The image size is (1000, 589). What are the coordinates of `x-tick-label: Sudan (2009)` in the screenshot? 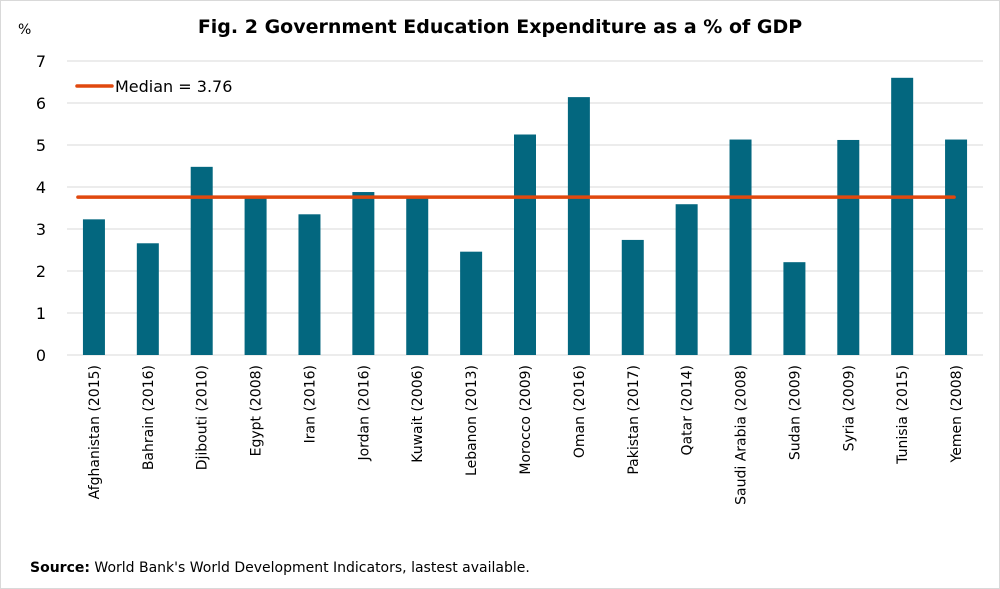 It's located at (795, 412).